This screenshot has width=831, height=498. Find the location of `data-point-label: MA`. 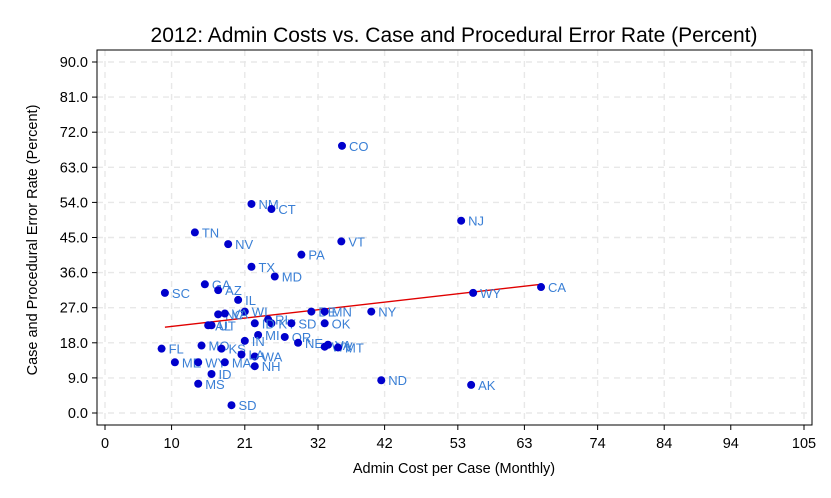

data-point-label: MA is located at coordinates (242, 362).